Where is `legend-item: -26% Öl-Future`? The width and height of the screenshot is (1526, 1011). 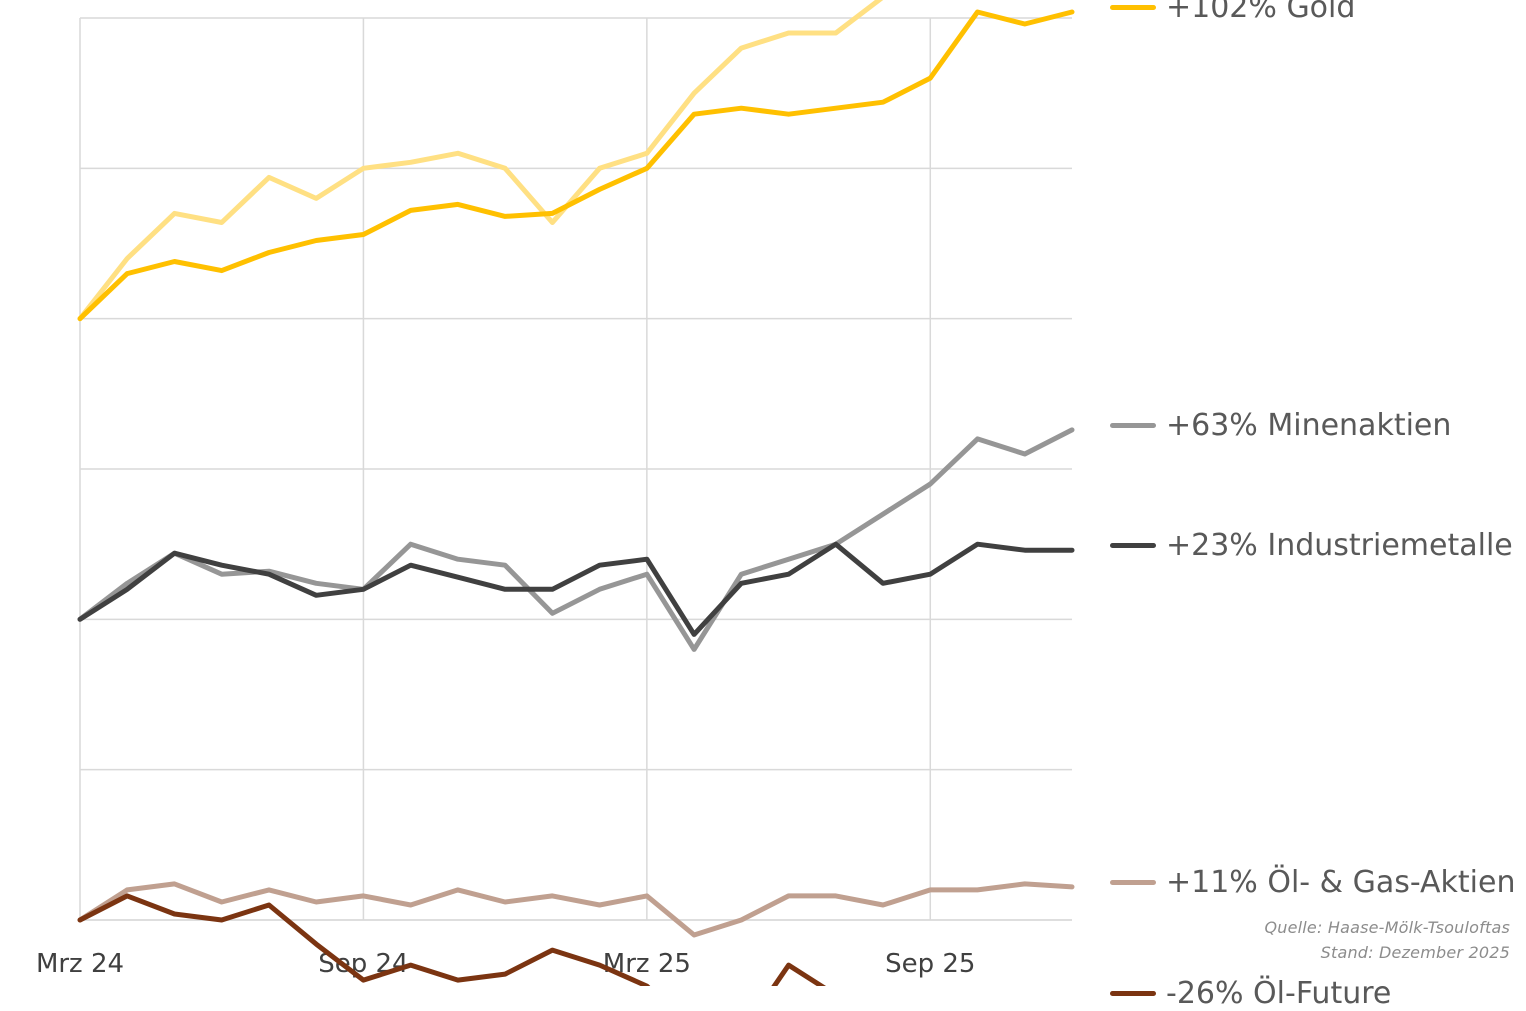 legend-item: -26% Öl-Future is located at coordinates (1250, 993).